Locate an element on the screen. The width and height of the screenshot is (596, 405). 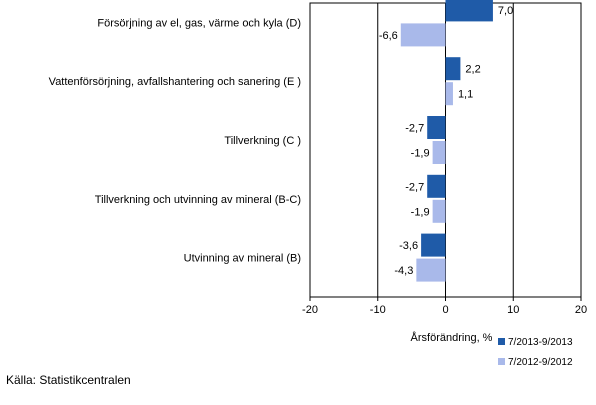
data-label: -4,3 is located at coordinates (403, 271).